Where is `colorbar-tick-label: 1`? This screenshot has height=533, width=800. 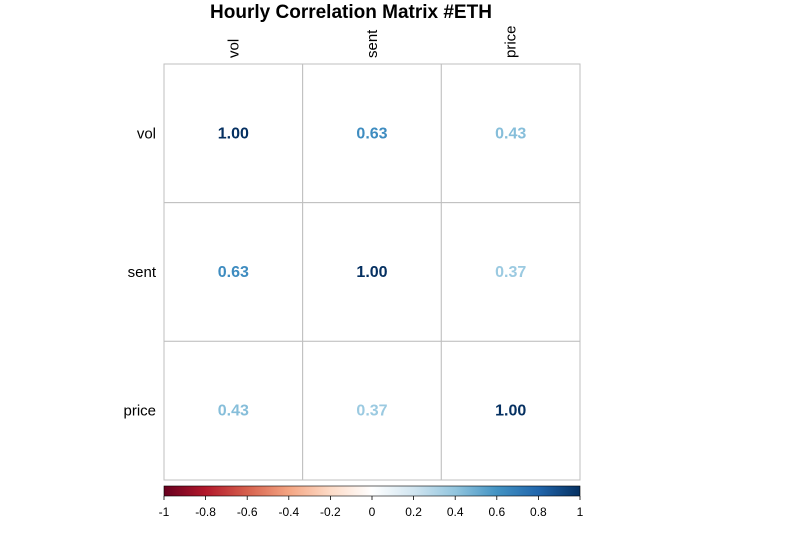
colorbar-tick-label: 1 is located at coordinates (580, 512).